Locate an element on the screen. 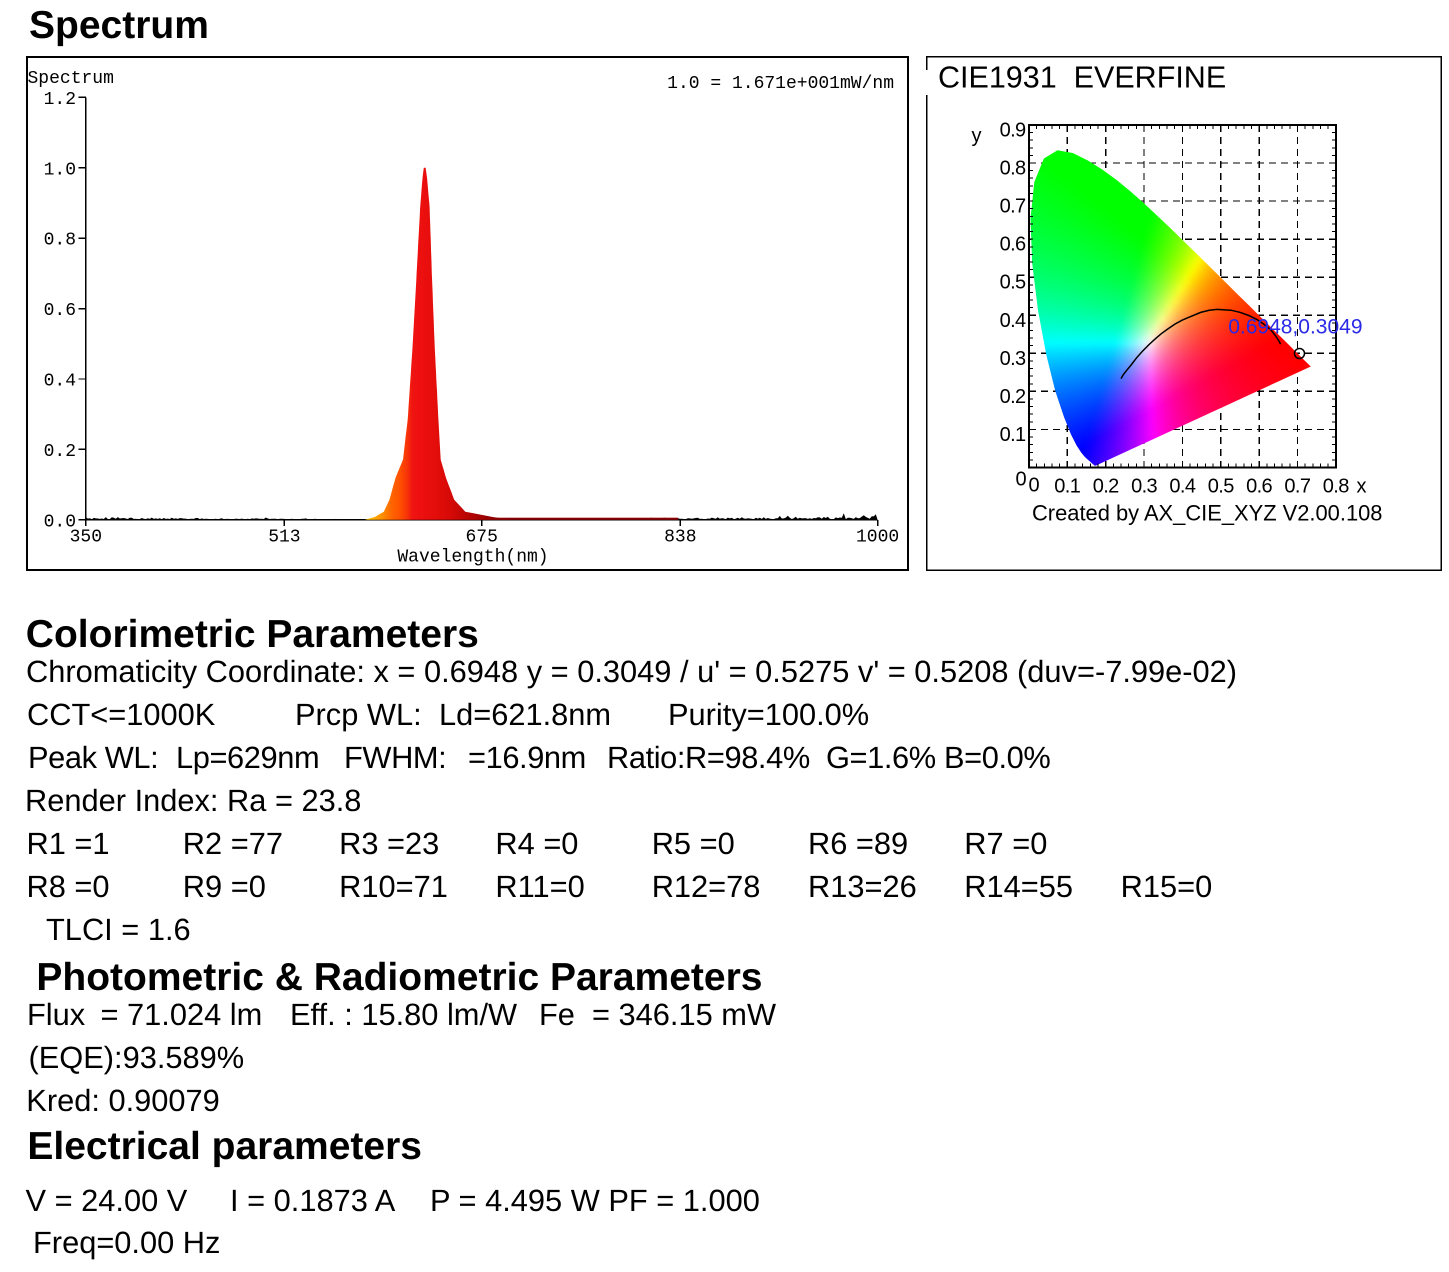 The width and height of the screenshot is (1449, 1272). svg-text: 675 is located at coordinates (481, 538).